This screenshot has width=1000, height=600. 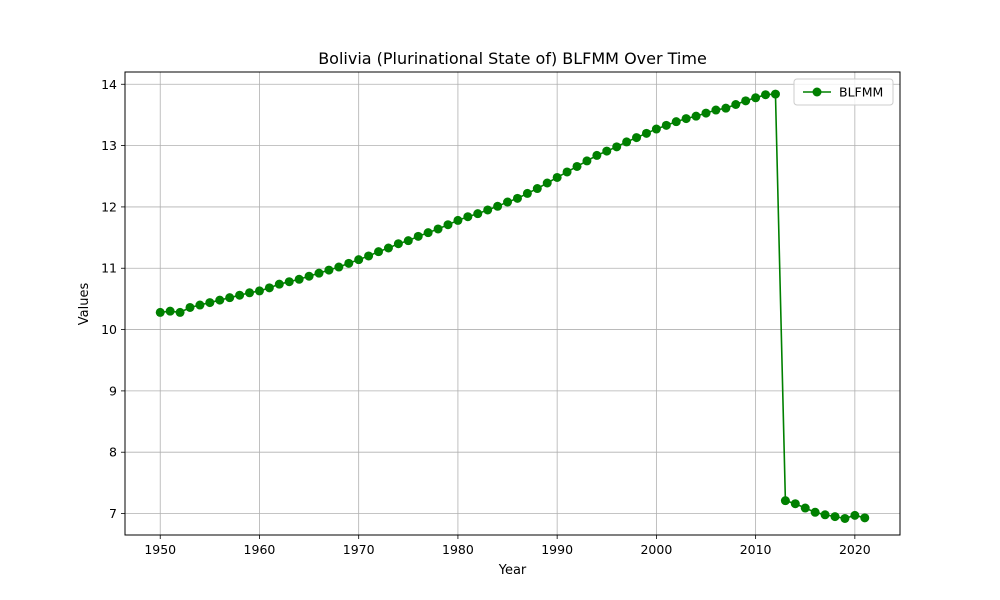 What do you see at coordinates (458, 549) in the screenshot?
I see `x-tick-label: 1980` at bounding box center [458, 549].